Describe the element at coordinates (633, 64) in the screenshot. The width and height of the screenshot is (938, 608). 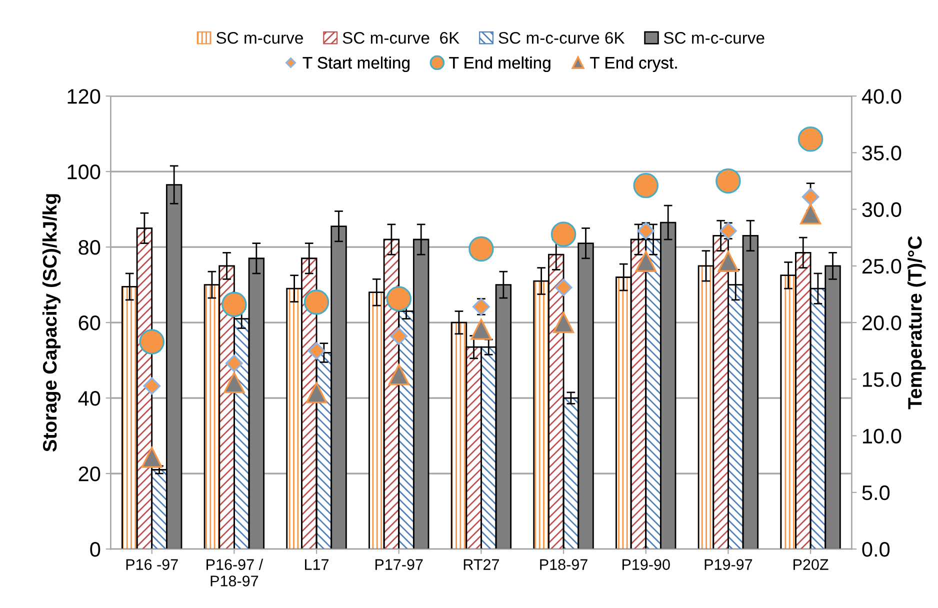
I see `legend-label: T End cryst.` at that location.